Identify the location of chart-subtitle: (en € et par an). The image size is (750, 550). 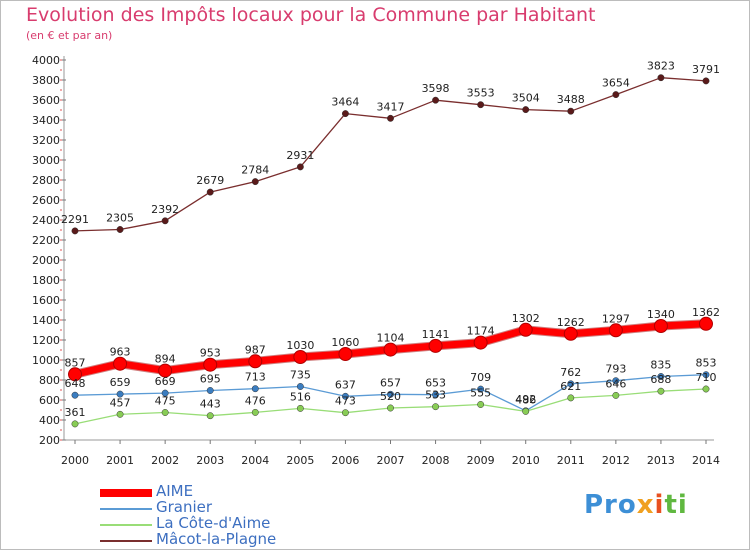
(69, 35).